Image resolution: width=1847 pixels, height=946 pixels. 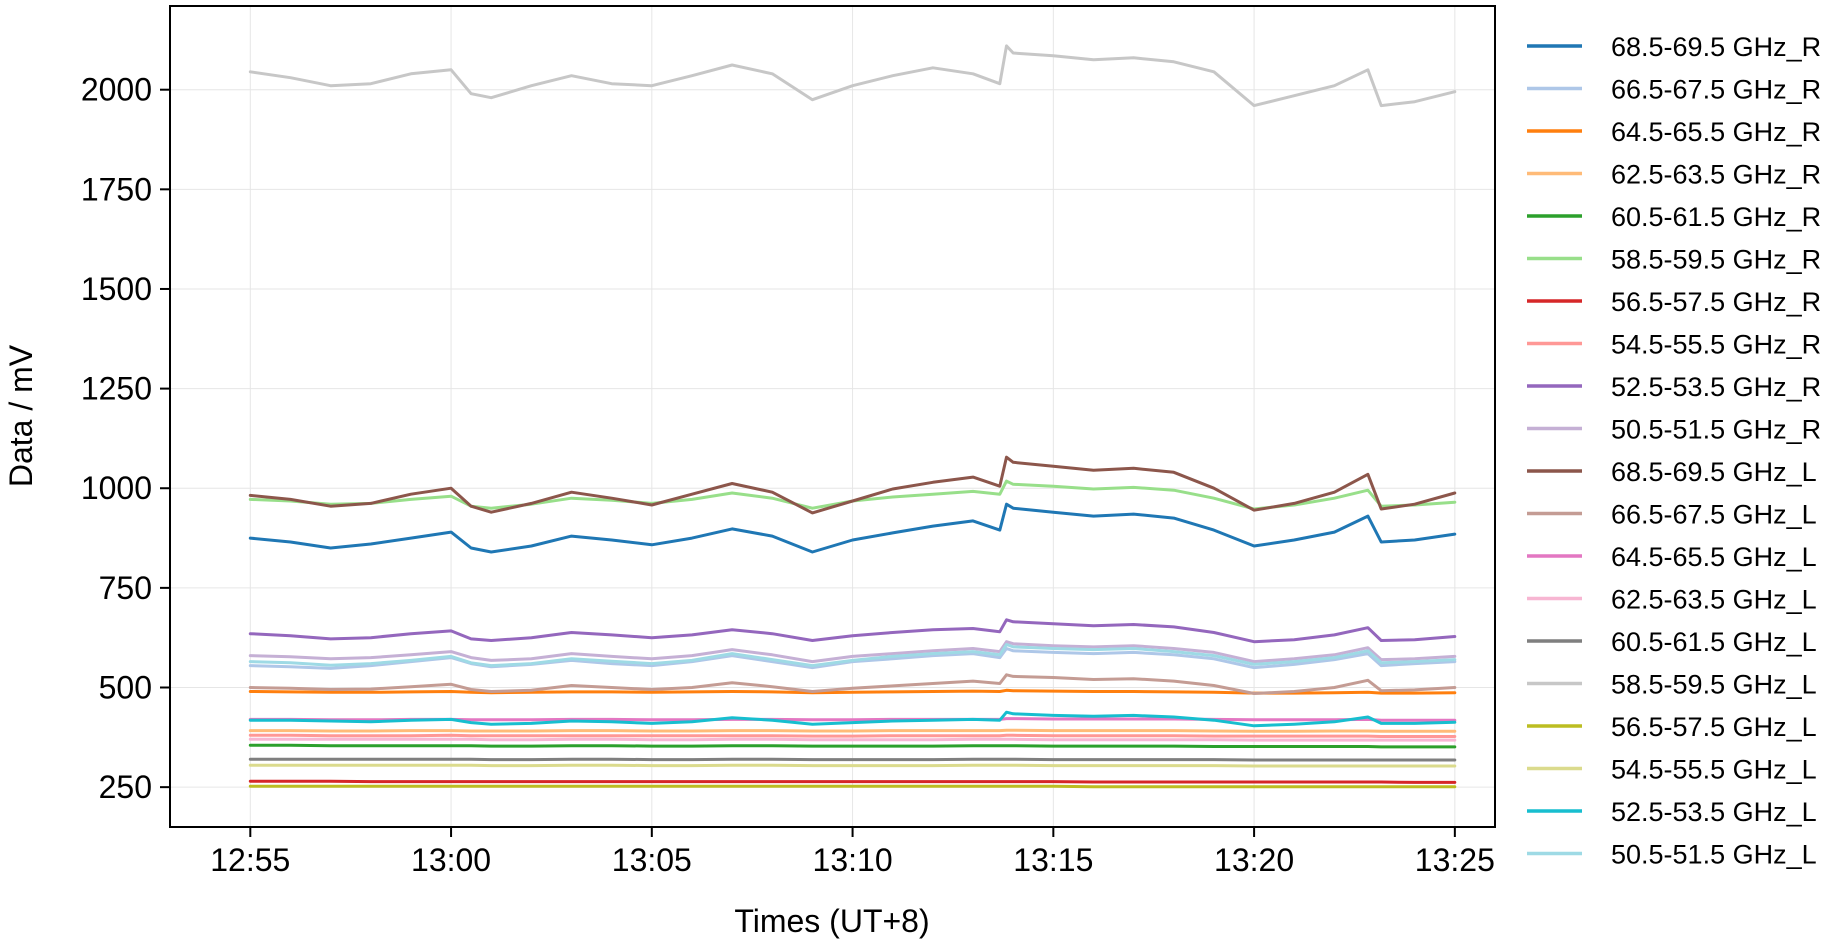 What do you see at coordinates (1714, 727) in the screenshot?
I see `legend-label-16: 56.5-57.5 GHz_L` at bounding box center [1714, 727].